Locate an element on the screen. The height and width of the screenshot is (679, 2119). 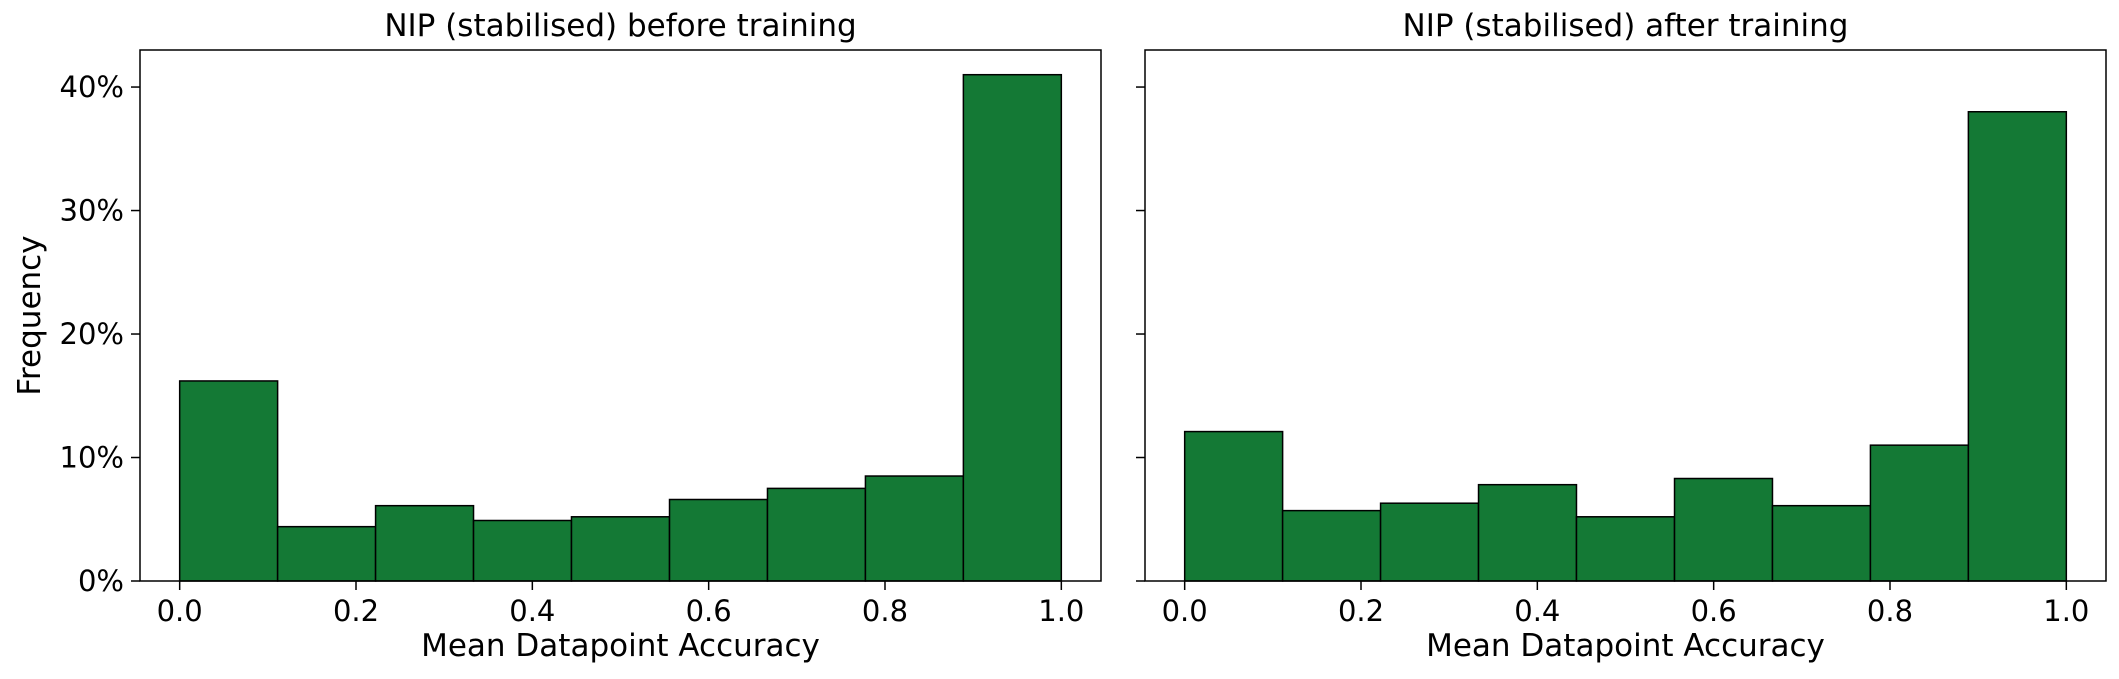
y-tick-label: 0% is located at coordinates (101, 581).